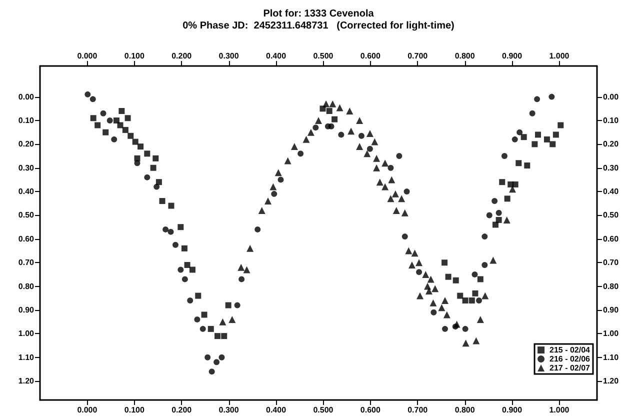  What do you see at coordinates (611, 120) in the screenshot?
I see `y2-tick-label: 0.10` at bounding box center [611, 120].